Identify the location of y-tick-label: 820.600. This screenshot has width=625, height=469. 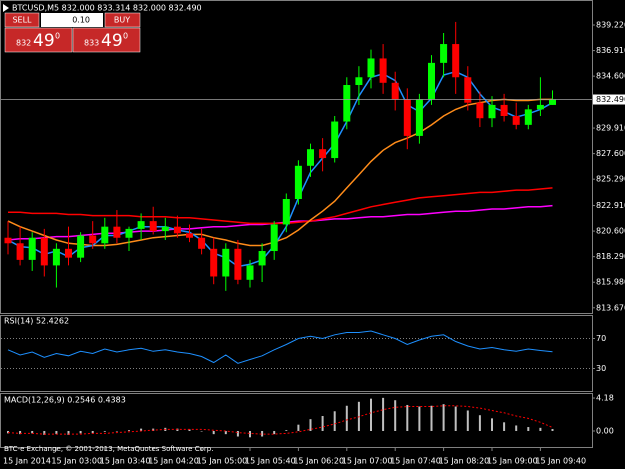
(610, 231).